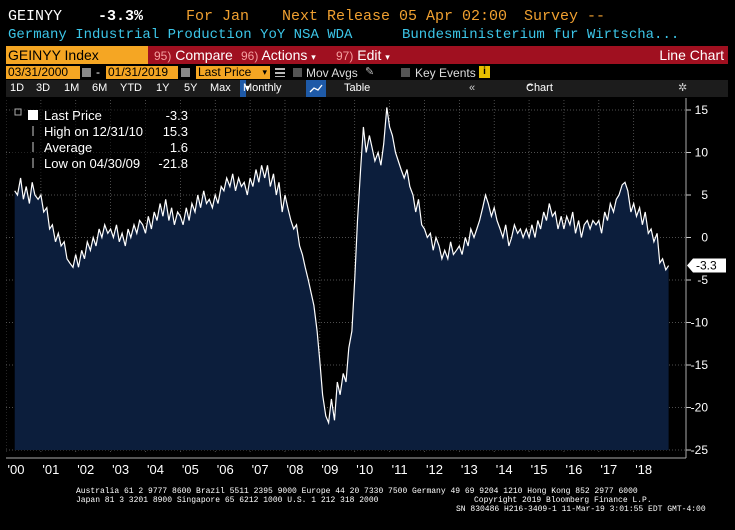 Image resolution: width=735 pixels, height=530 pixels. What do you see at coordinates (98, 72) in the screenshot?
I see `range-dash: -` at bounding box center [98, 72].